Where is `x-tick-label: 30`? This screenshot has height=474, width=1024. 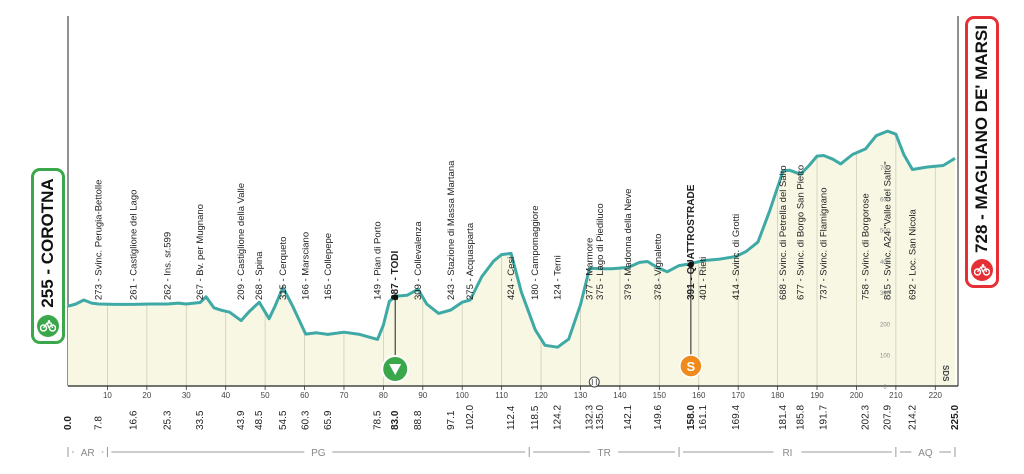
x-tick-label: 30 is located at coordinates (186, 395).